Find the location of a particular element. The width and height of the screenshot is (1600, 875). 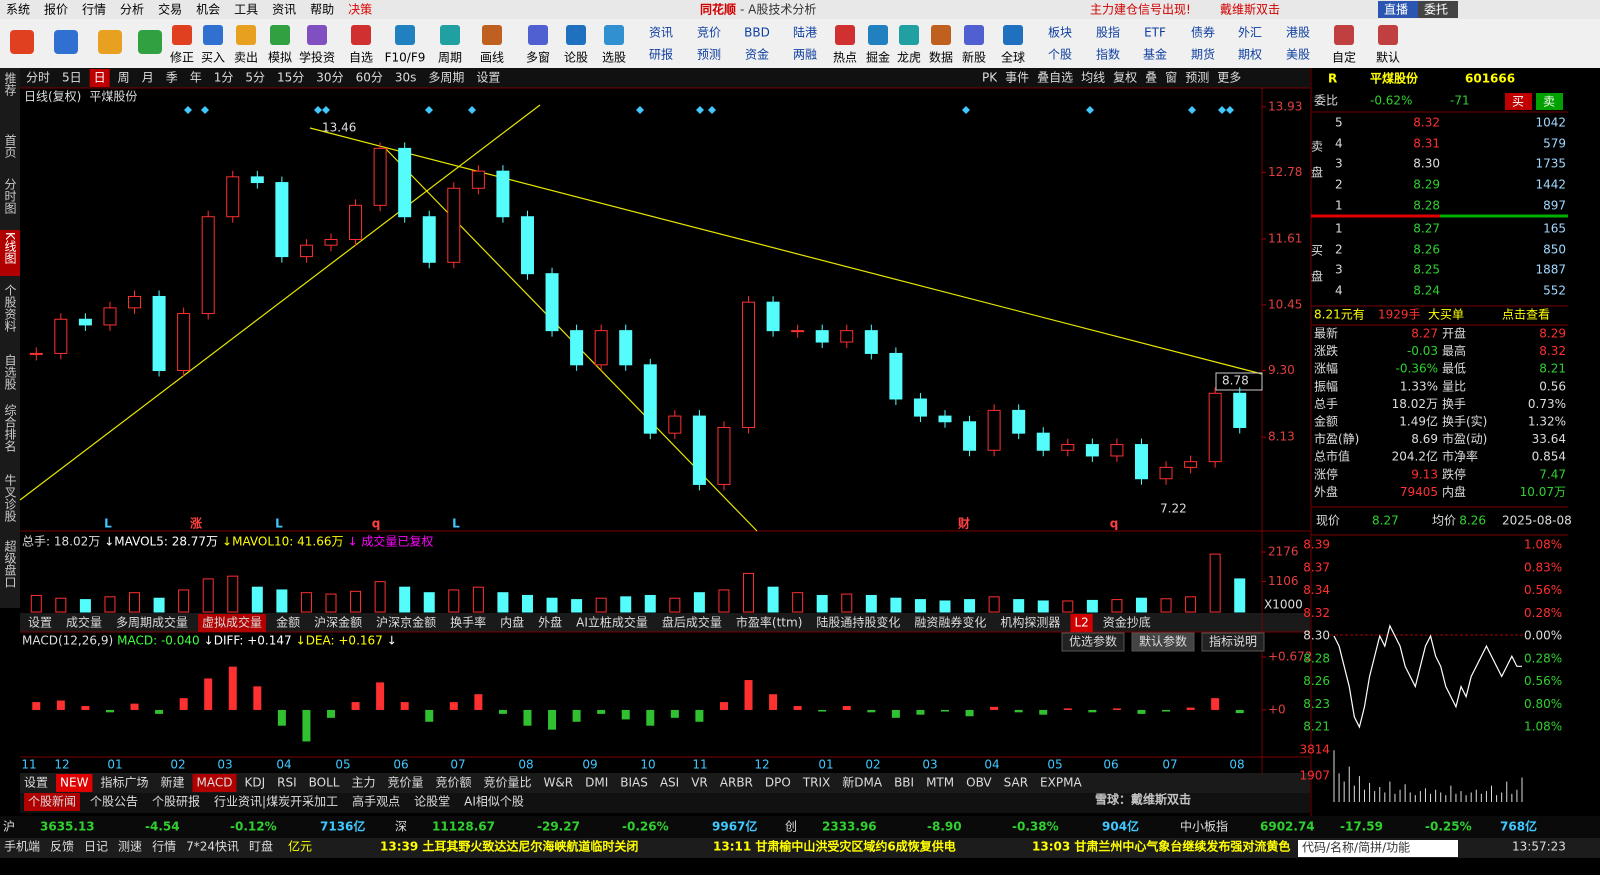

news-tab: AI相似个股 is located at coordinates (494, 802).